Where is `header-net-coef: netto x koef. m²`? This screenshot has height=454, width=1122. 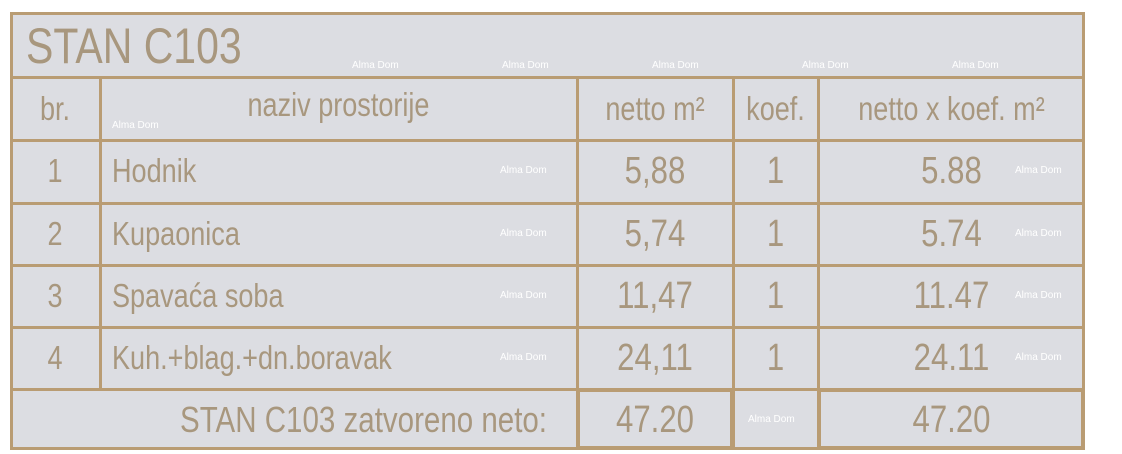 header-net-coef: netto x koef. m² is located at coordinates (951, 108).